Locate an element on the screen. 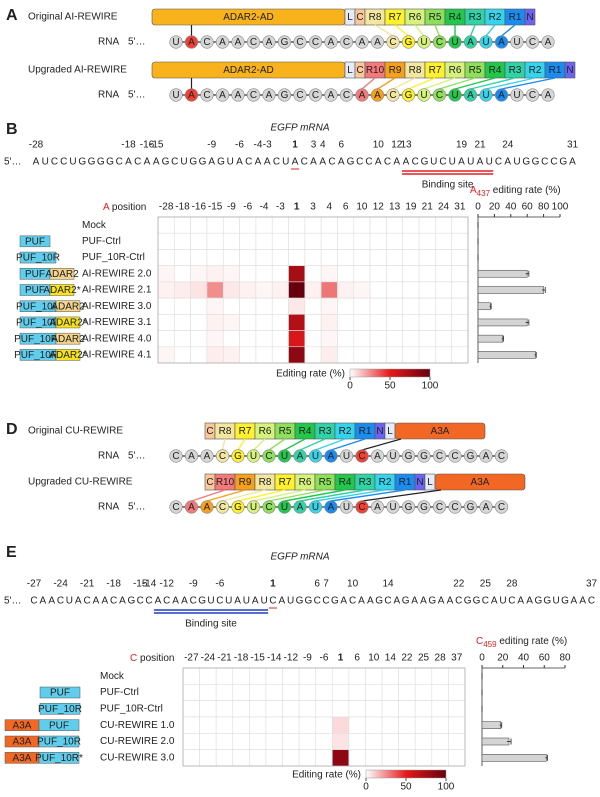  domain-label: C is located at coordinates (359, 17).